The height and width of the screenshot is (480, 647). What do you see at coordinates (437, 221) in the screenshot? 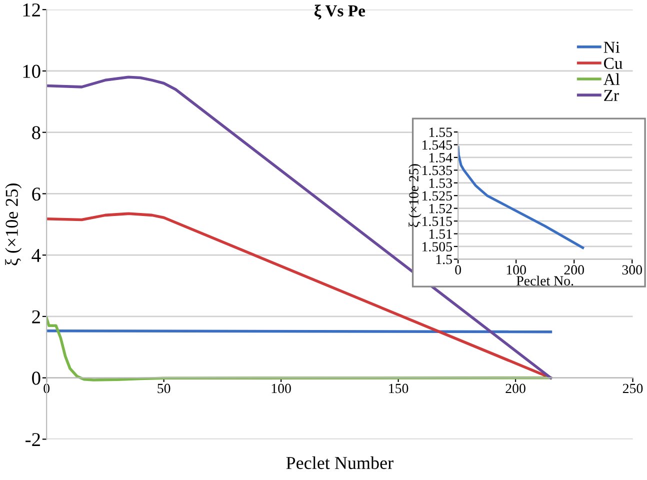
I see `y-tick-label: 1.515` at bounding box center [437, 221].